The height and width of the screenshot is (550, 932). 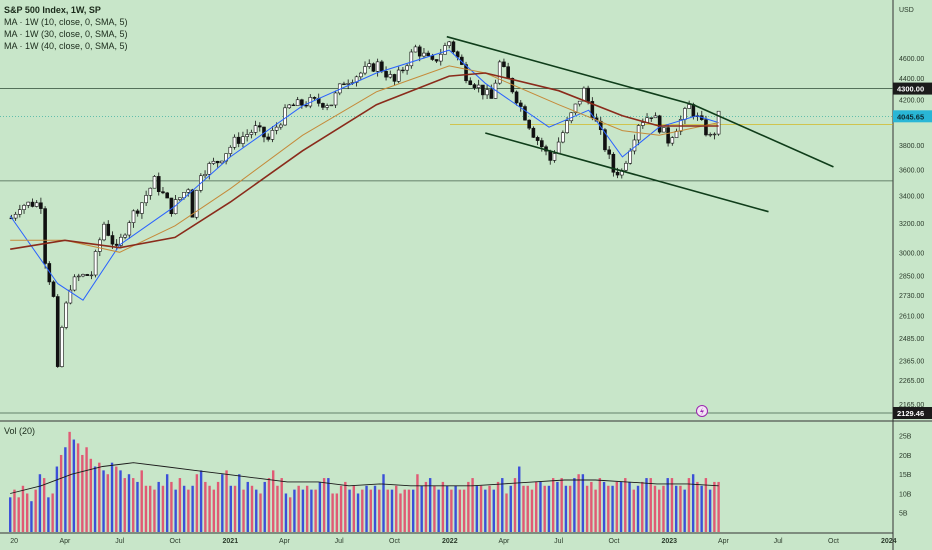 What do you see at coordinates (911, 253) in the screenshot?
I see `price-tick-8: 3000.00` at bounding box center [911, 253].